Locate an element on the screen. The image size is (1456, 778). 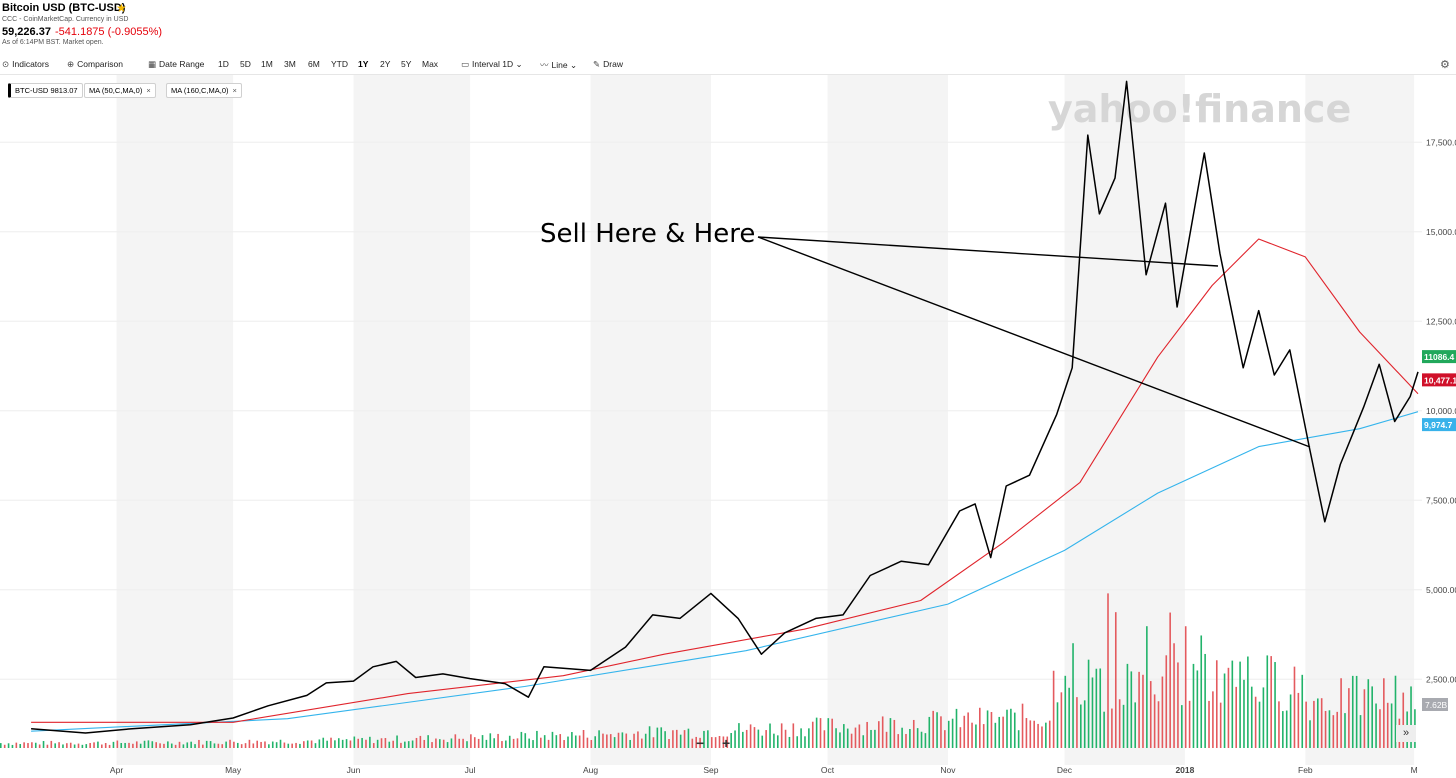
ma160-badge: 9,974.7 is located at coordinates (1438, 425).